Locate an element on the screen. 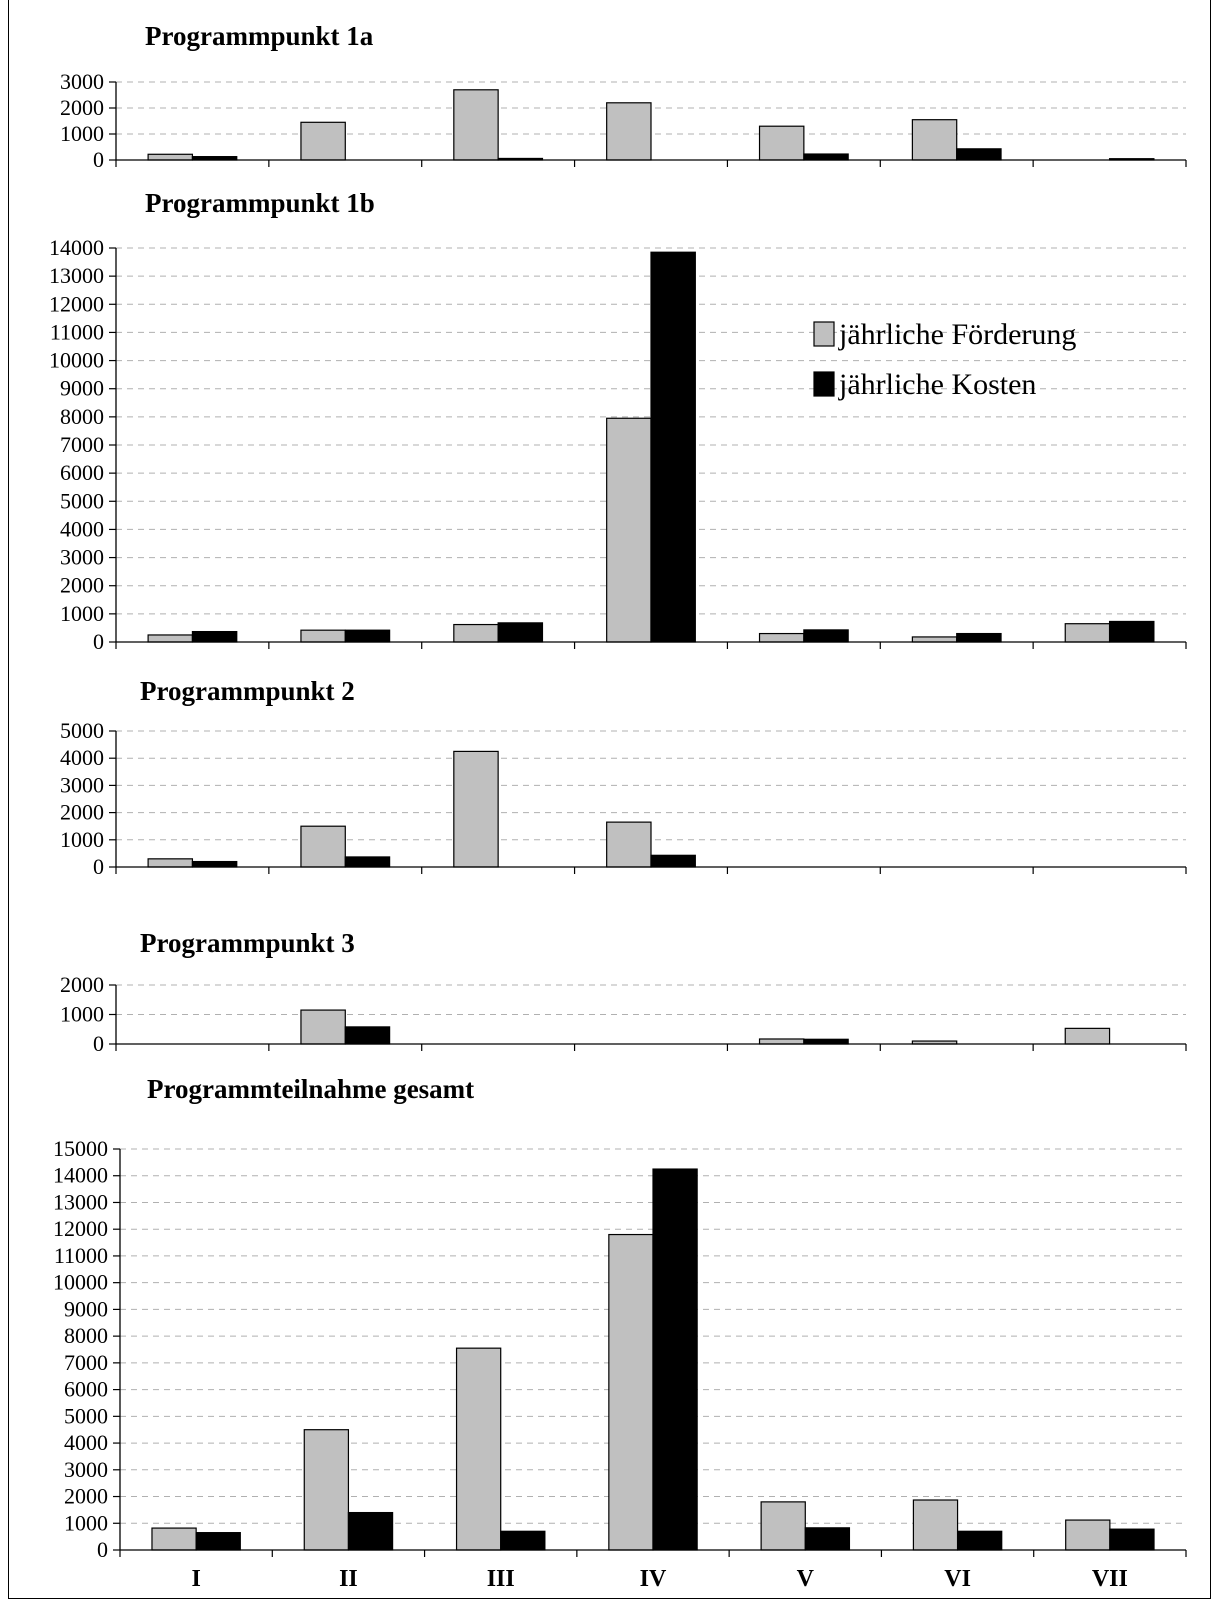 The width and height of the screenshot is (1219, 1601). category-label-IV: IV is located at coordinates (653, 1579).